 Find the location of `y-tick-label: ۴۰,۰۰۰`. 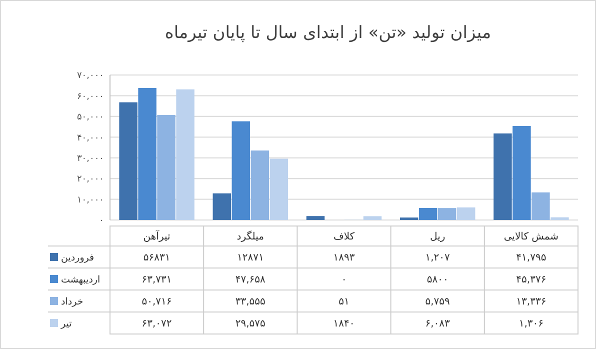

y-tick-label: ۴۰,۰۰۰ is located at coordinates (90, 138).